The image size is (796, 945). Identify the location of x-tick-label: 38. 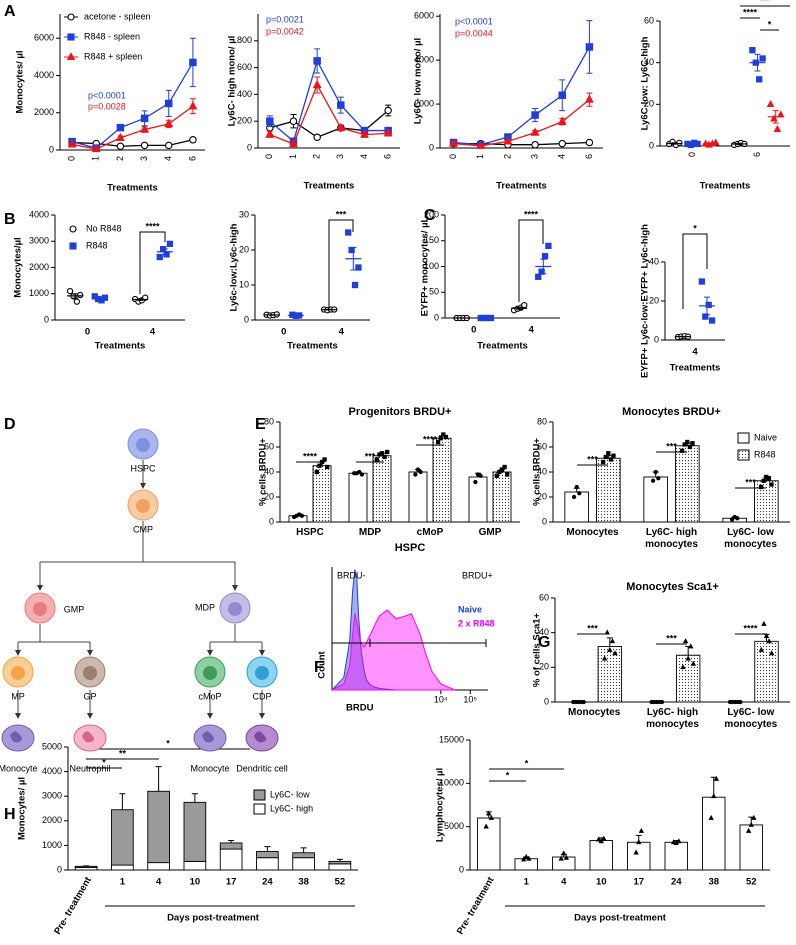
(713, 882).